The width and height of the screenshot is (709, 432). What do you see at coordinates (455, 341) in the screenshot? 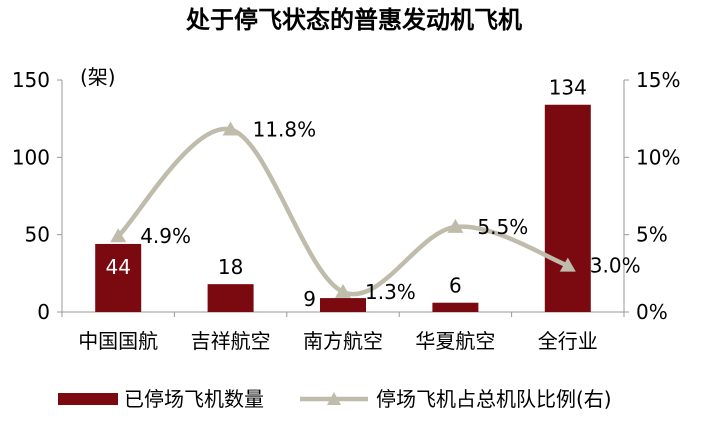
I see `category-label: 华夏航空` at bounding box center [455, 341].